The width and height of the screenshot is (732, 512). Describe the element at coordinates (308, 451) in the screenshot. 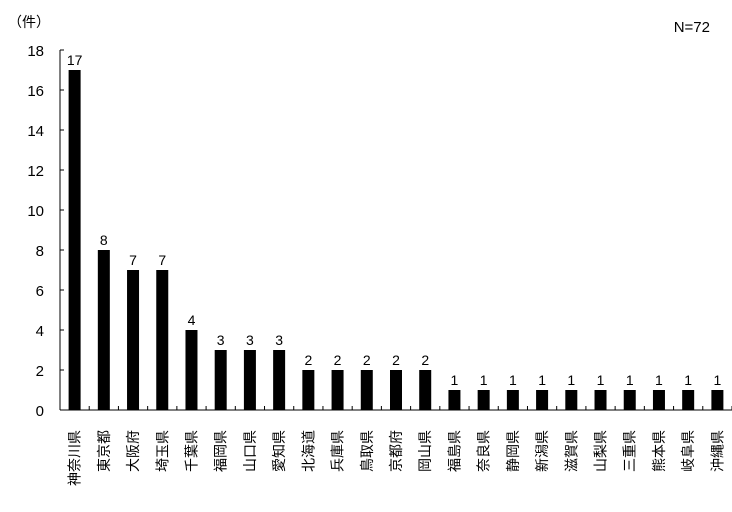

I see `x-tick-label: 北海道` at that location.